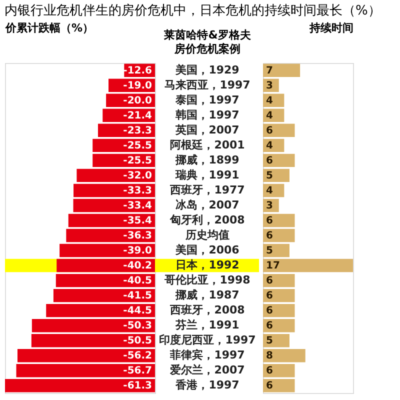  I want to click on x-axis-title: 持续时间, so click(331, 28).